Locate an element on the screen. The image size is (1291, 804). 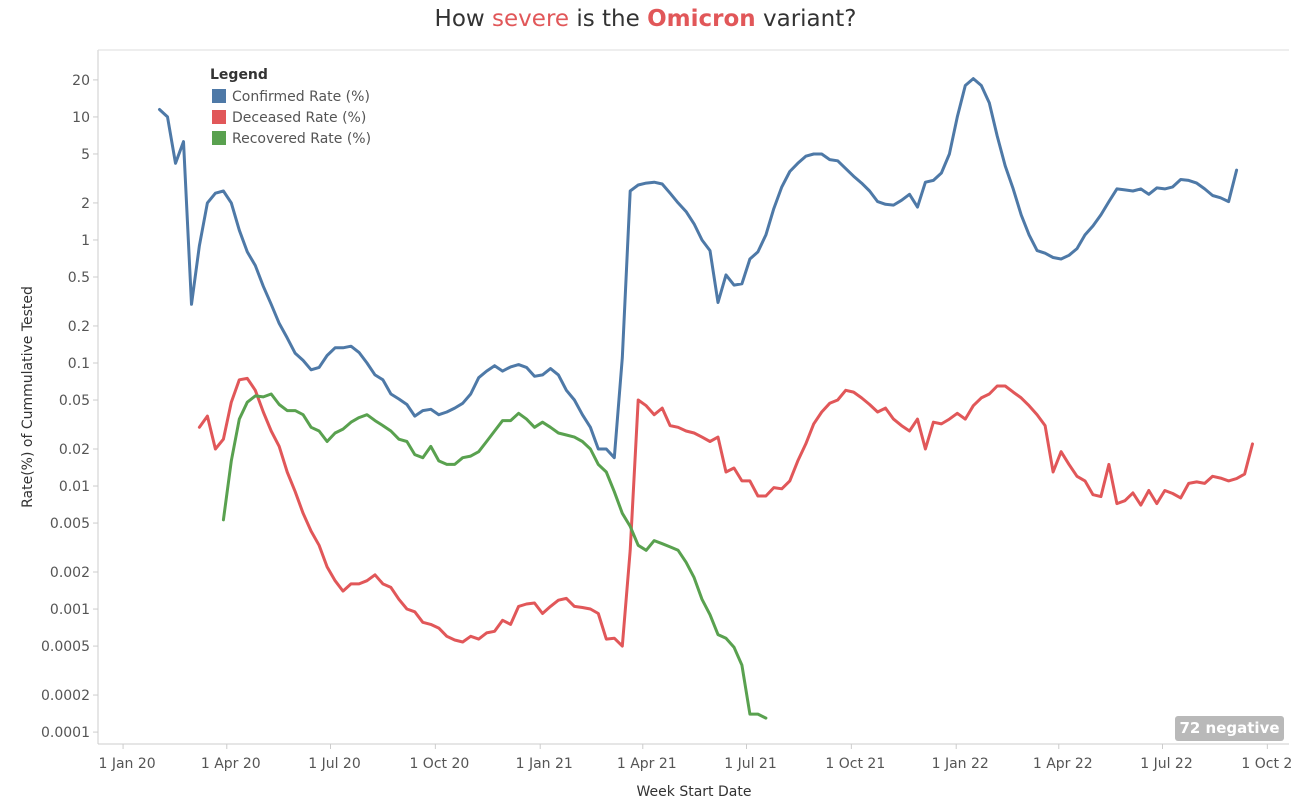
y-tick-label: 2 is located at coordinates (85, 204).